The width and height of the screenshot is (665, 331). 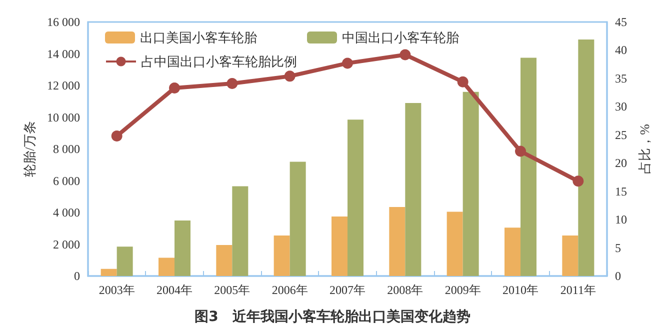 What do you see at coordinates (63, 22) in the screenshot?
I see `y-tick-label: 16 000` at bounding box center [63, 22].